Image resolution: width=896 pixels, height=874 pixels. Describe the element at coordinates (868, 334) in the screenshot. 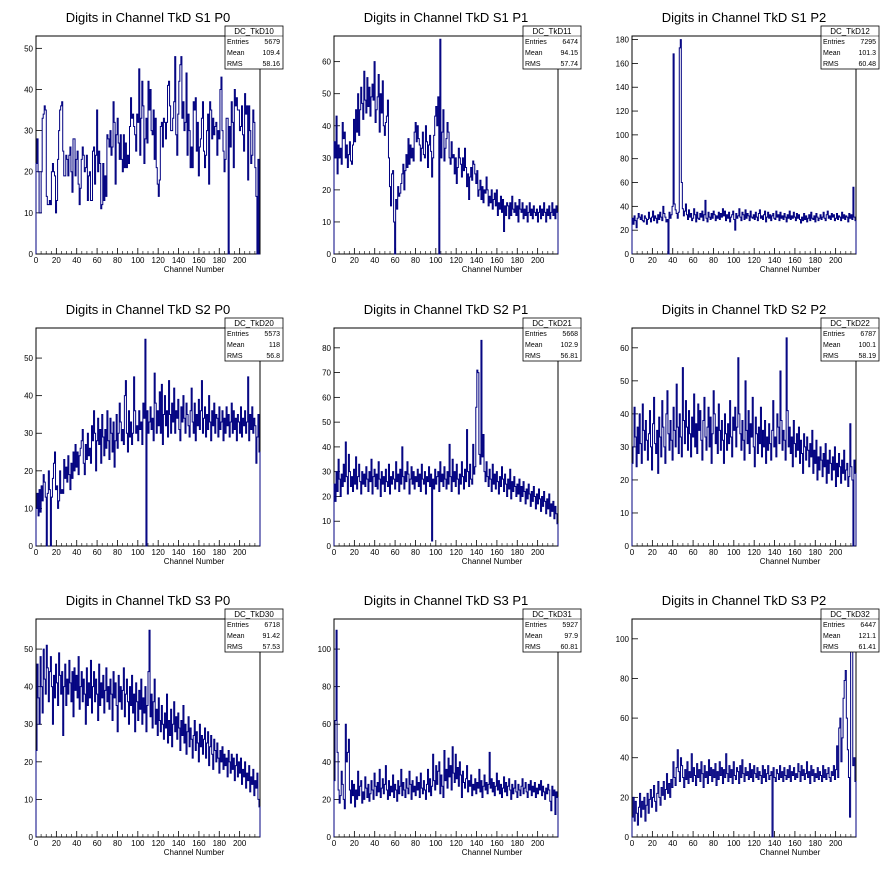

I see `stats-value-entries: 6787` at that location.